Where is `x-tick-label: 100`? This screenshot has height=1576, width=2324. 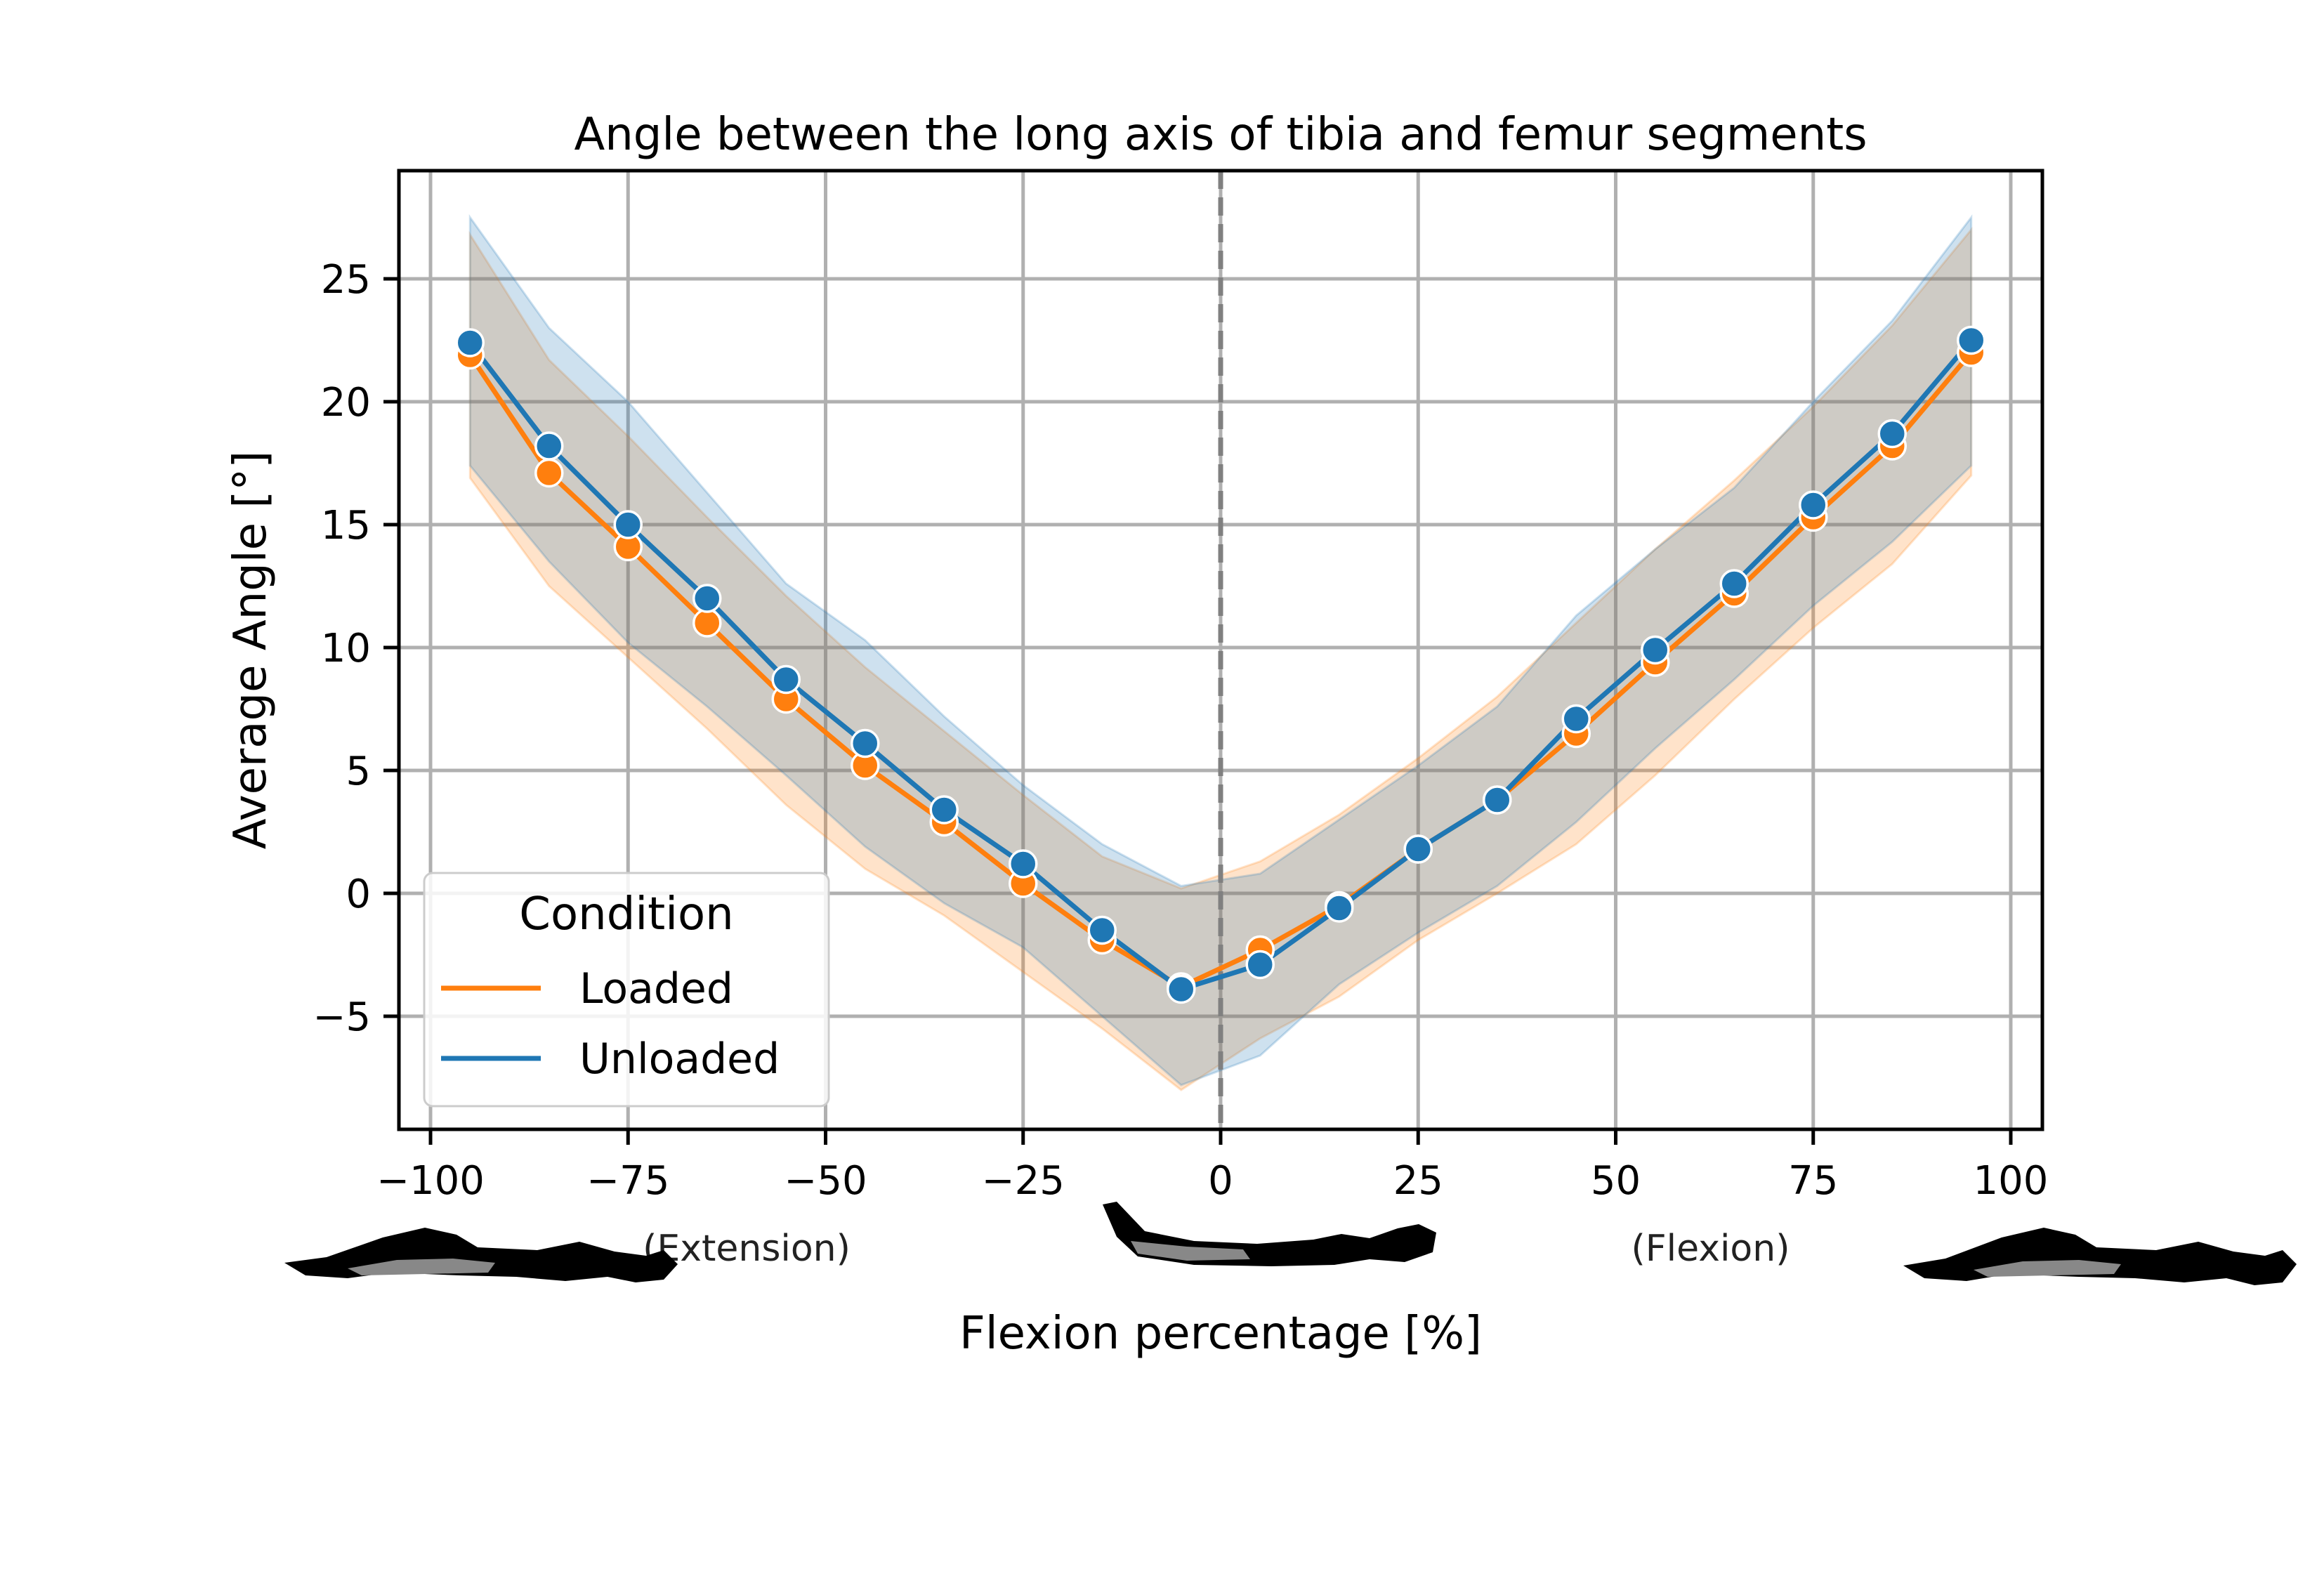 x-tick-label: 100 is located at coordinates (2011, 1181).